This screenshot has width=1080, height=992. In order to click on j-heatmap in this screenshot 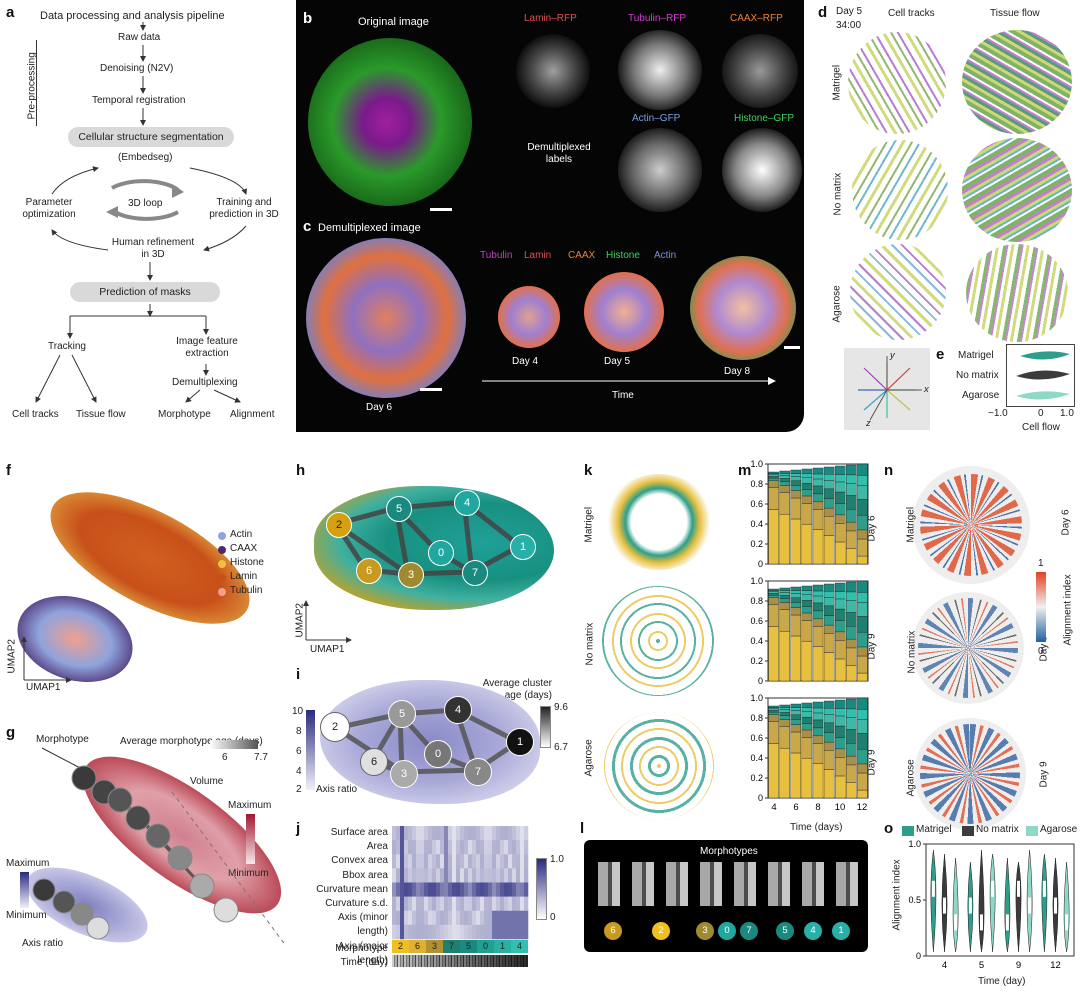, I will do `click(460, 883)`.